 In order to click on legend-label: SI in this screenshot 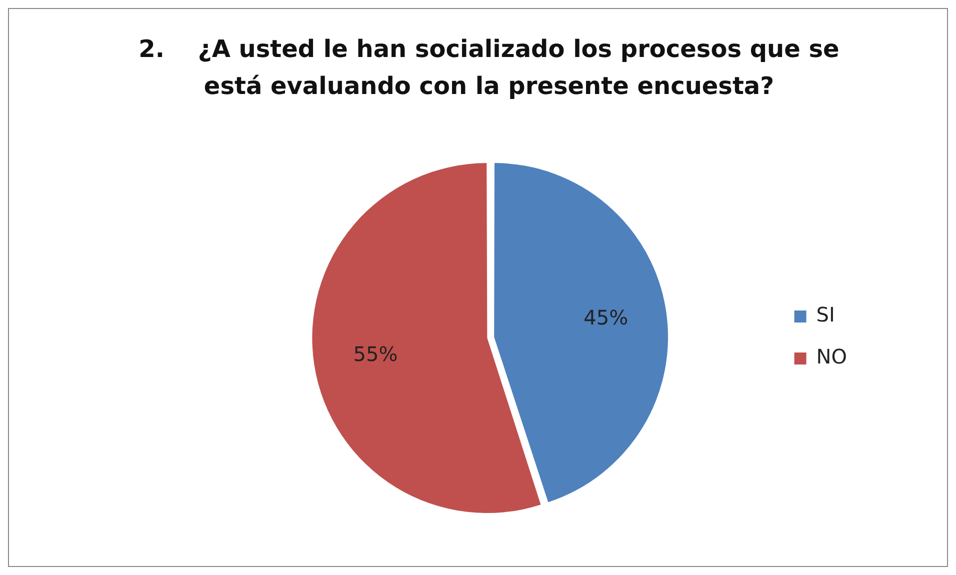, I will do `click(825, 314)`.